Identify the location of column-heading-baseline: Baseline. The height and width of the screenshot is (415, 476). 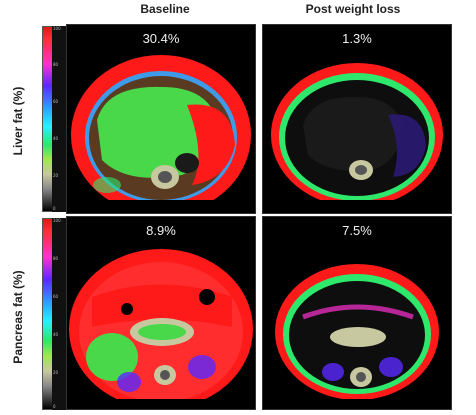
(165, 9).